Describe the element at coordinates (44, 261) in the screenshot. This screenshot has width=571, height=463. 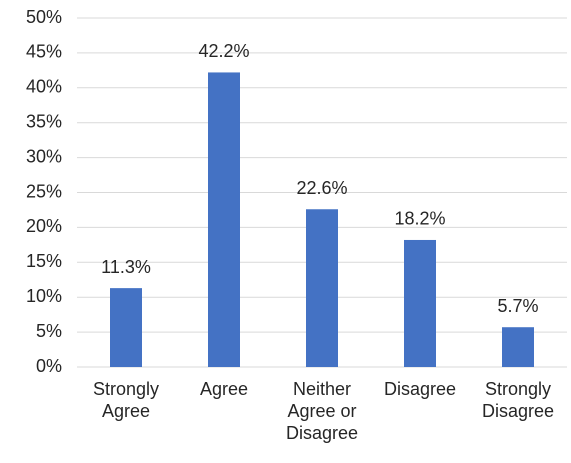
I see `y-tick-label: 15%` at that location.